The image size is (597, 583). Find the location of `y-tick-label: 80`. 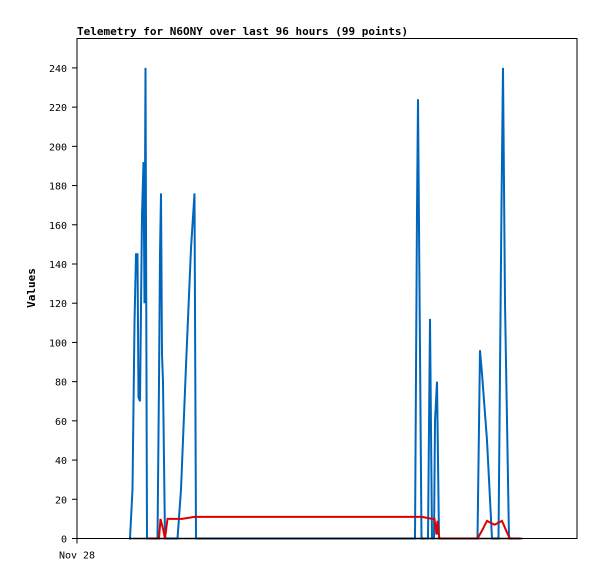

y-tick-label: 80 is located at coordinates (61, 383).